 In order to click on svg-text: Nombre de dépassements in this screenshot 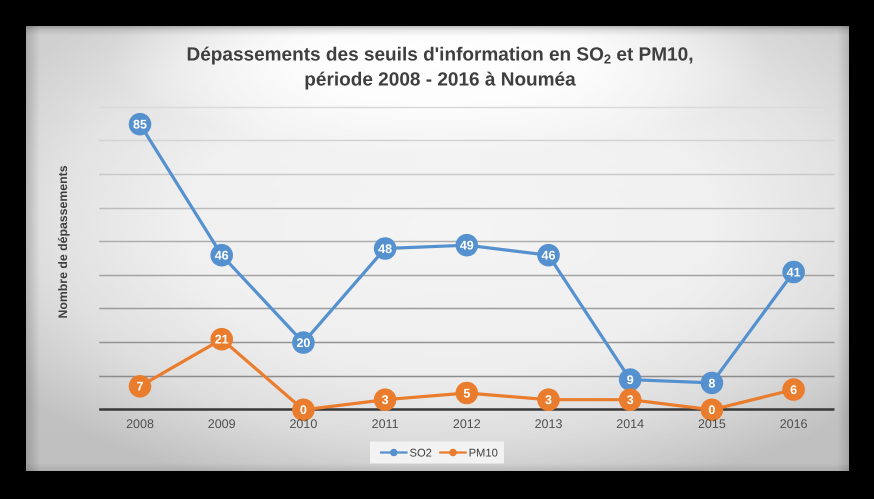, I will do `click(63, 241)`.